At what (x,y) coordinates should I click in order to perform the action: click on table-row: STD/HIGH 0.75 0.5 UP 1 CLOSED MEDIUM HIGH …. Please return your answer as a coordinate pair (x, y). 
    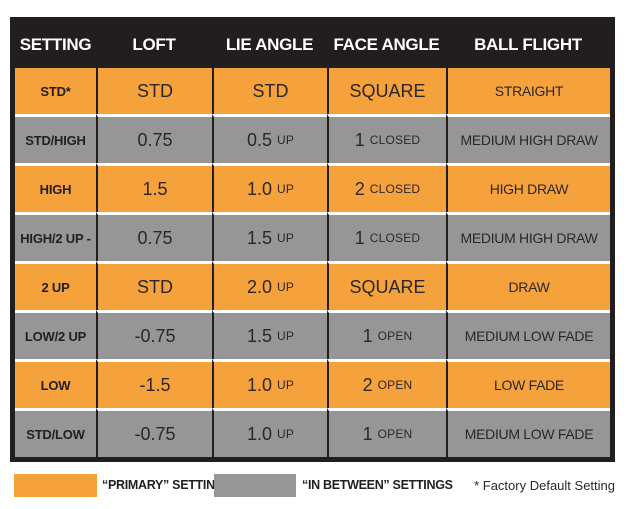
    Looking at the image, I should click on (312, 138).